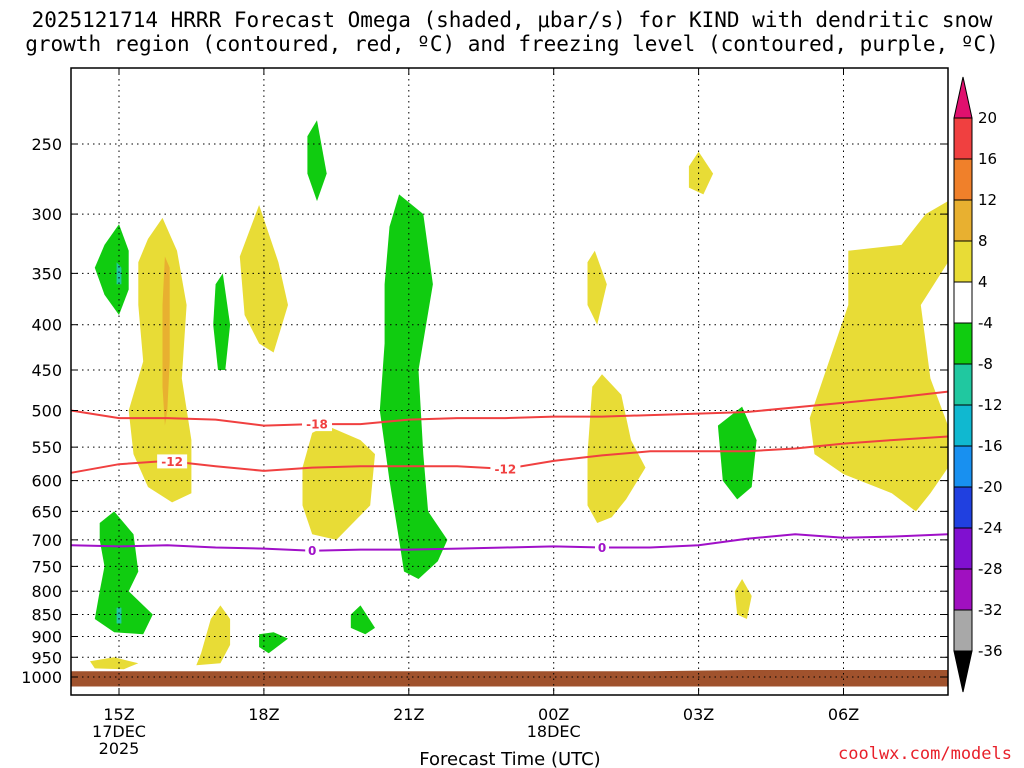  What do you see at coordinates (46, 540) in the screenshot?
I see `y-tick-label-700: 700` at bounding box center [46, 540].